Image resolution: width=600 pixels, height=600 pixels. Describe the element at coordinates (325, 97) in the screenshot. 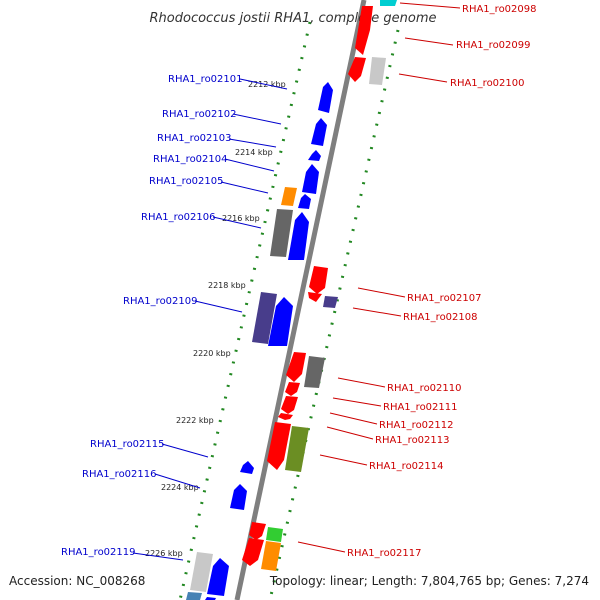

I see `gene-arrow-ro02101` at that location.